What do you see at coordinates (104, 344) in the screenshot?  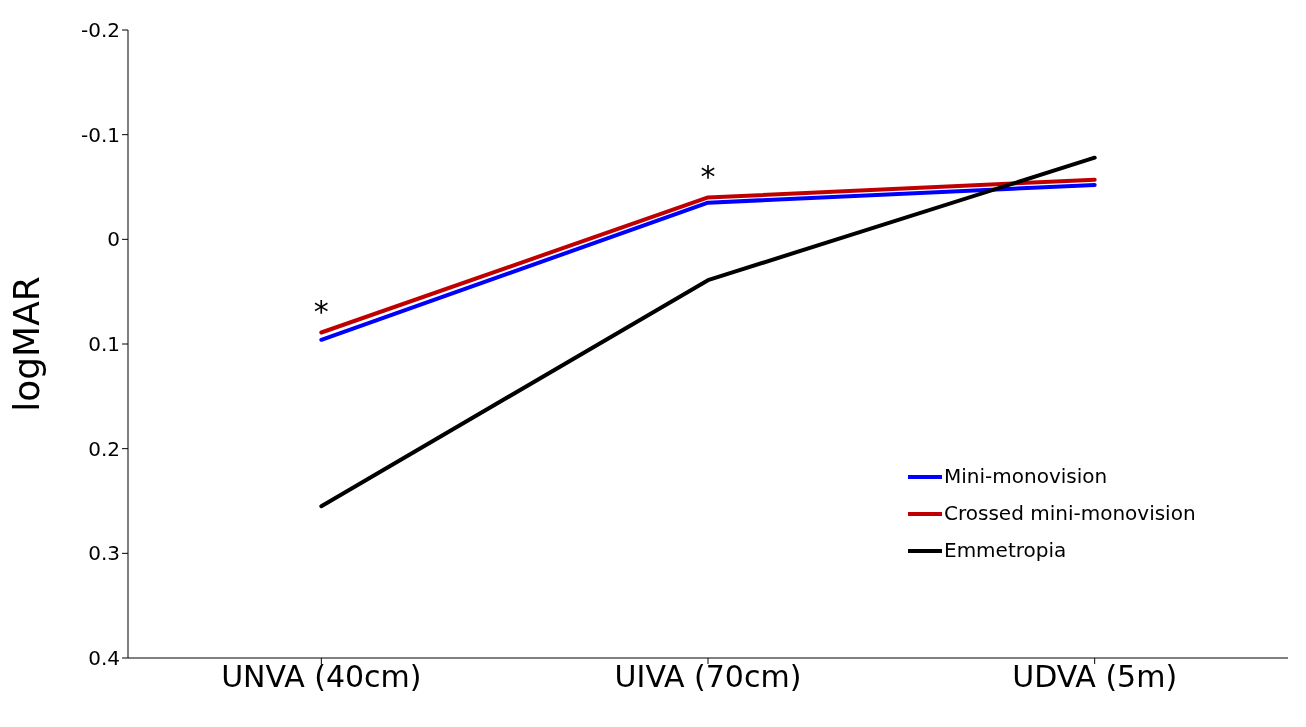 I see `y-tick-label: 0.1` at bounding box center [104, 344].